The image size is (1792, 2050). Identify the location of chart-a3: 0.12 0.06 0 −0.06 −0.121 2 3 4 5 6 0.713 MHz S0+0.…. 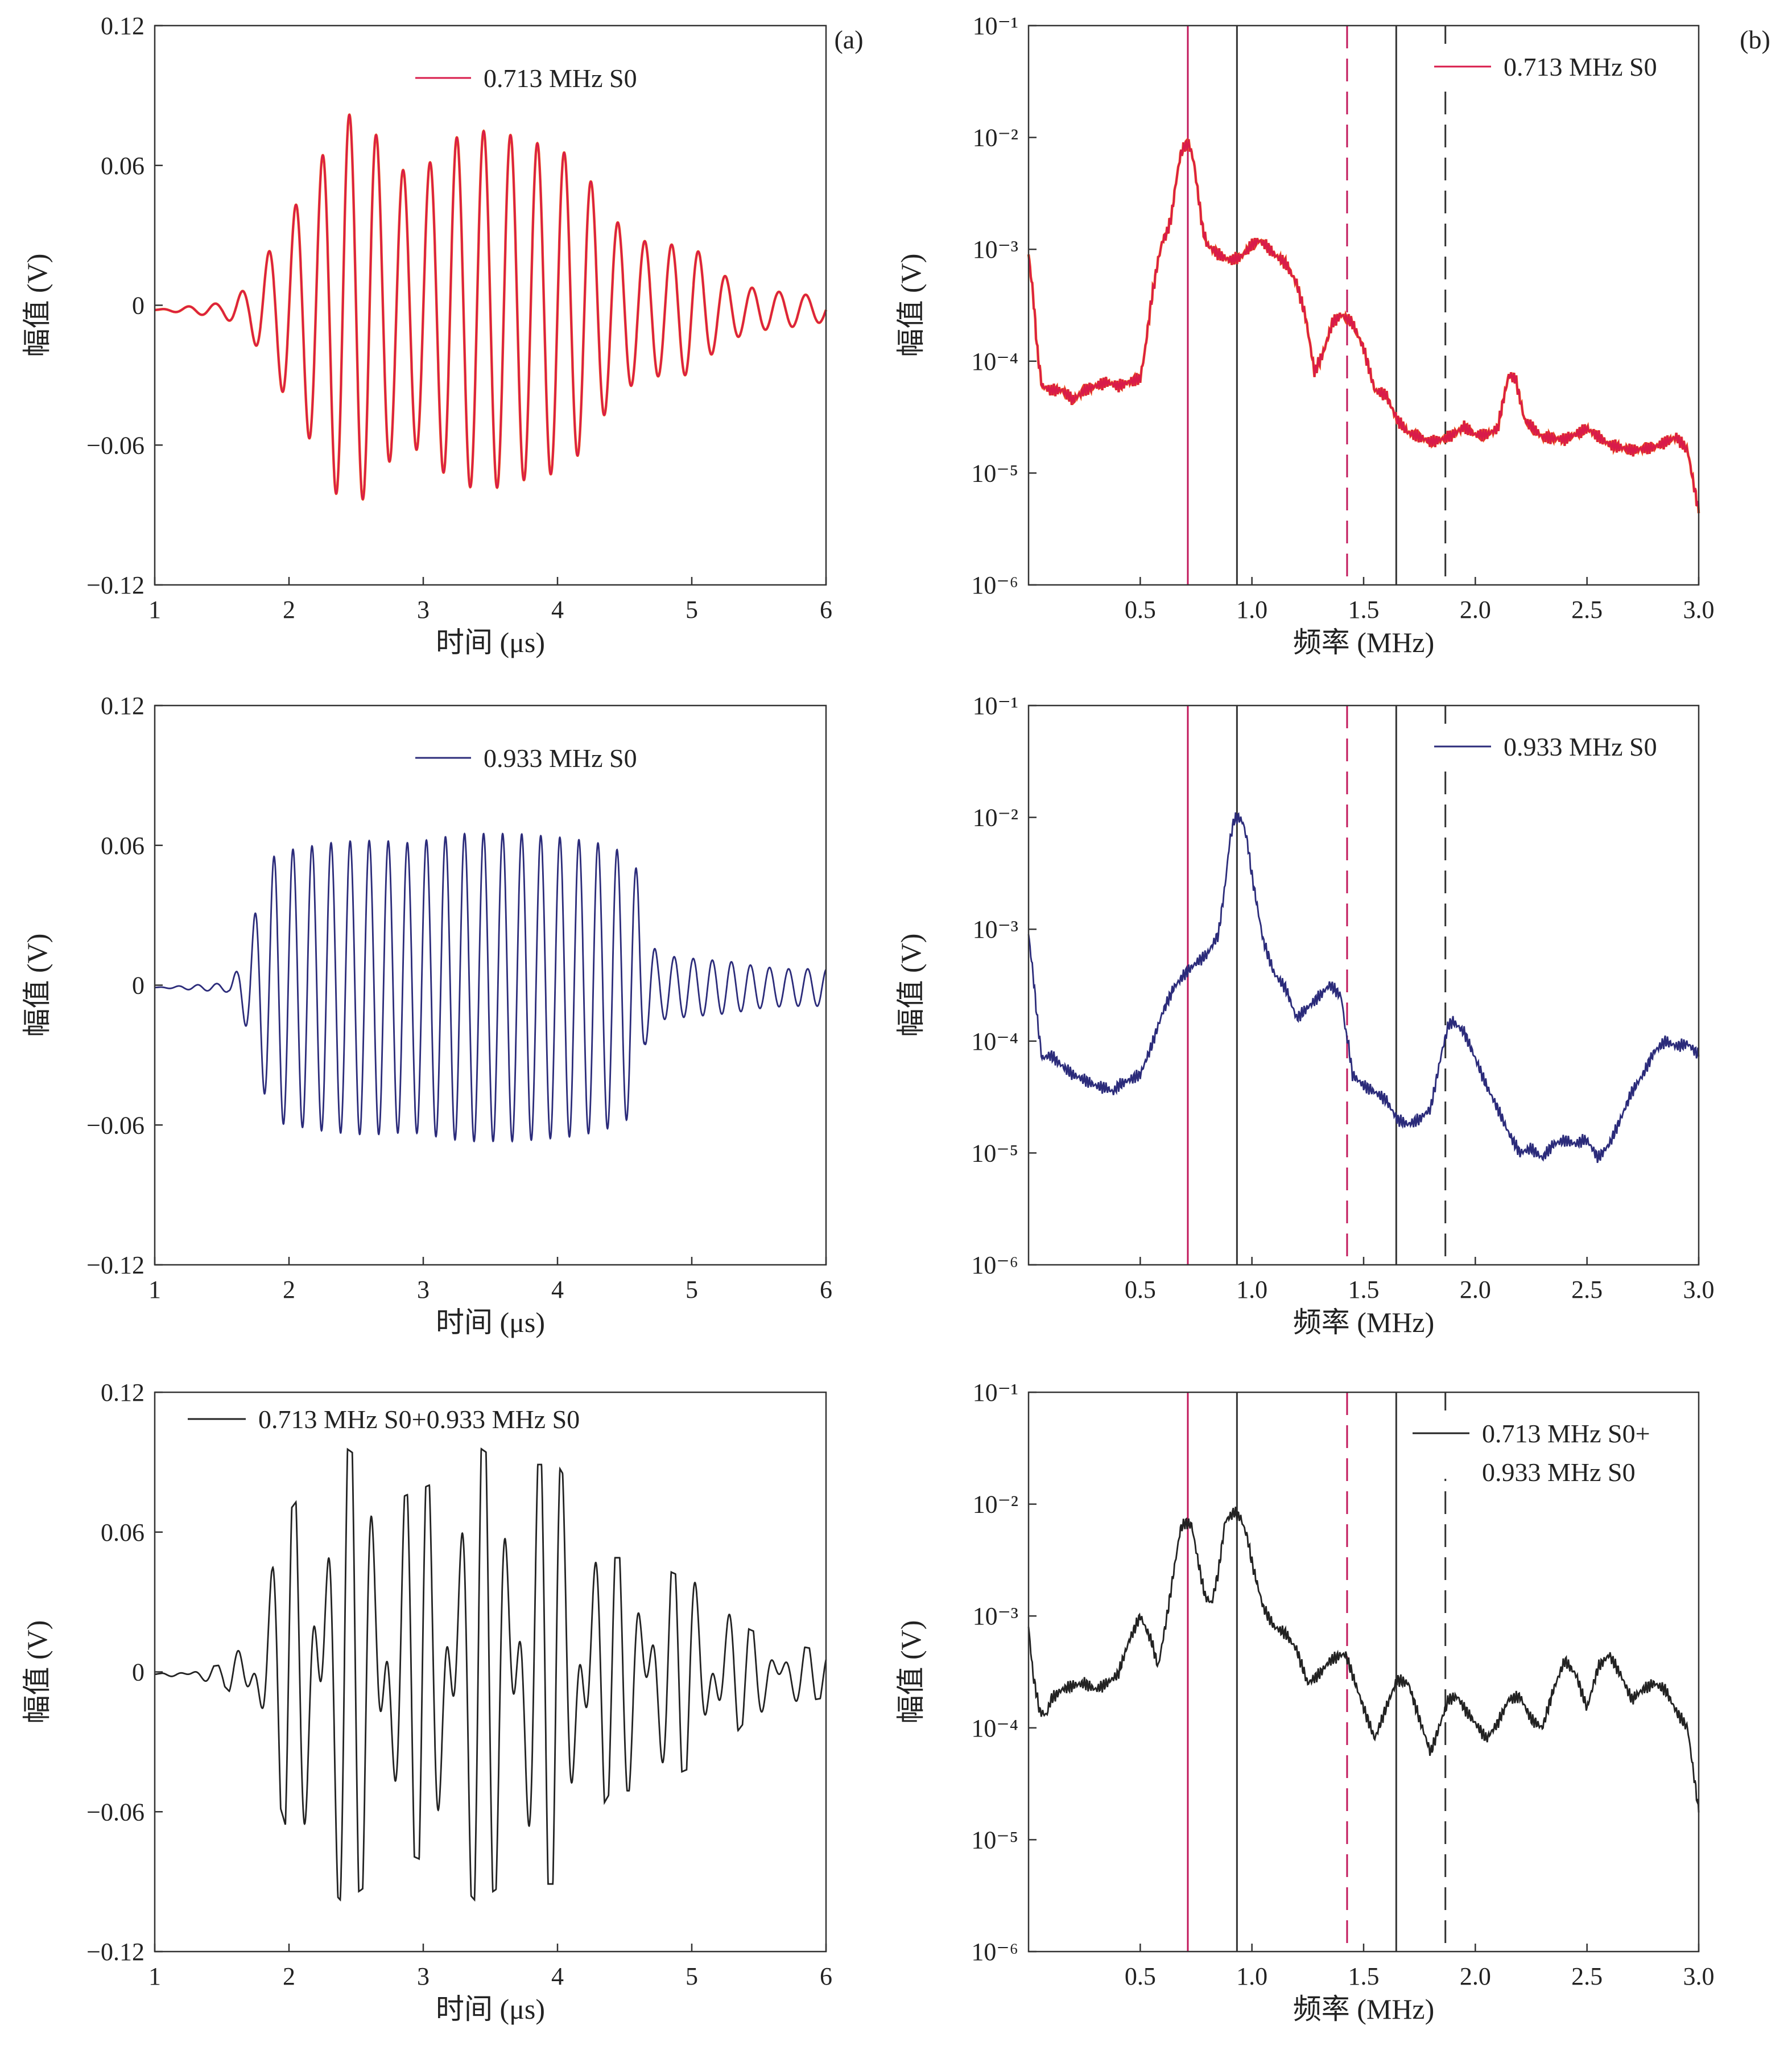
(426, 1702).